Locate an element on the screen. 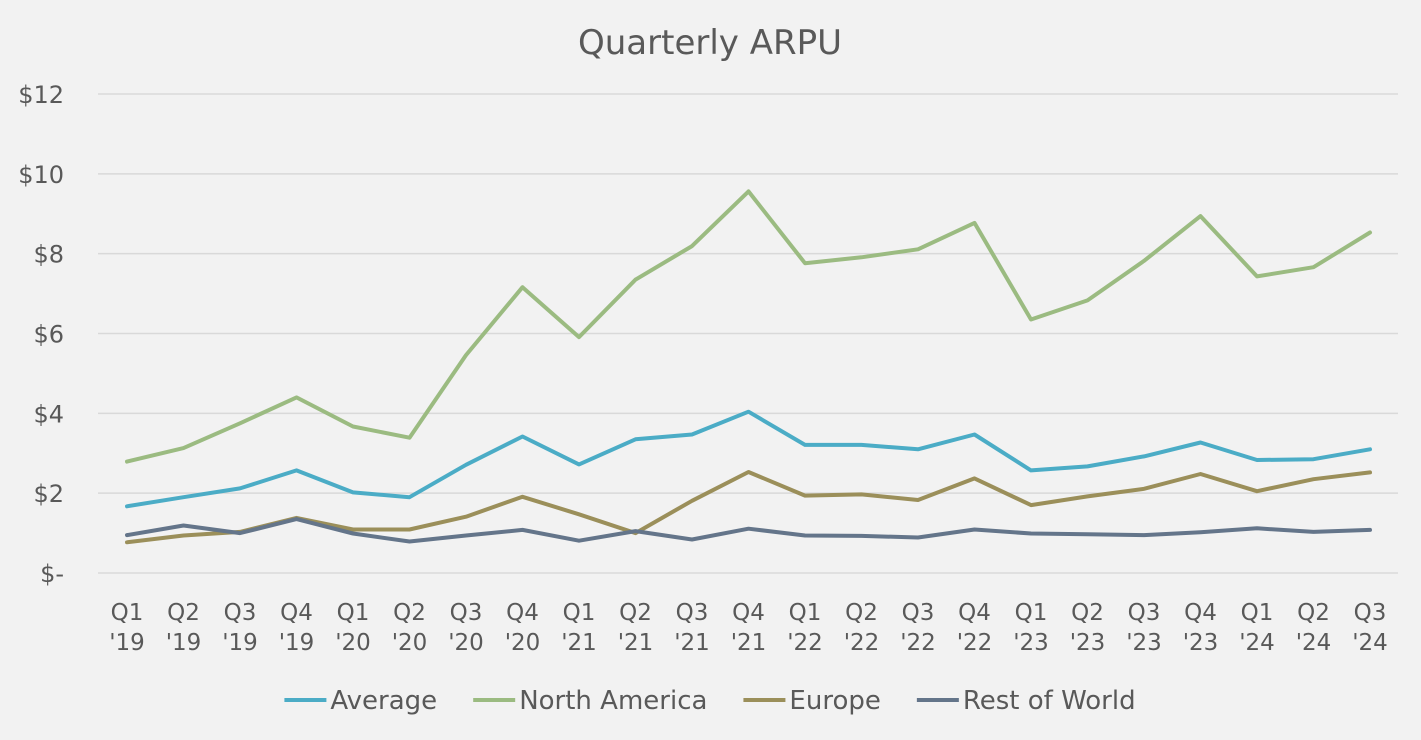  y-tick-label: $10 is located at coordinates (41, 175).